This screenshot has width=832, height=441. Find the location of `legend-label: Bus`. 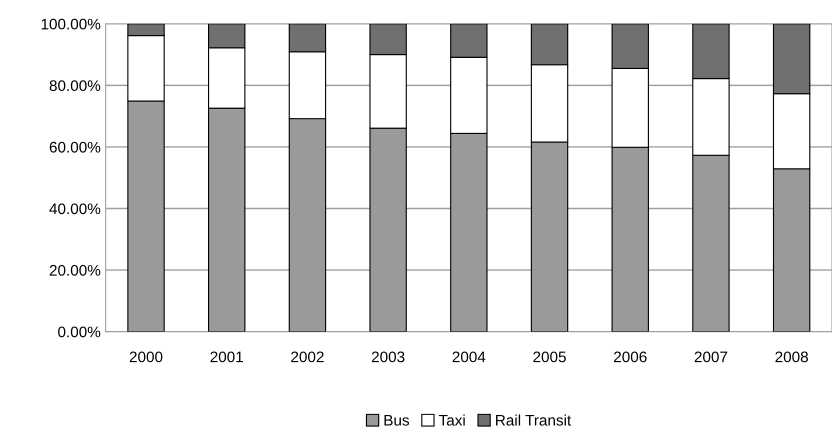

legend-label: Bus is located at coordinates (397, 420).